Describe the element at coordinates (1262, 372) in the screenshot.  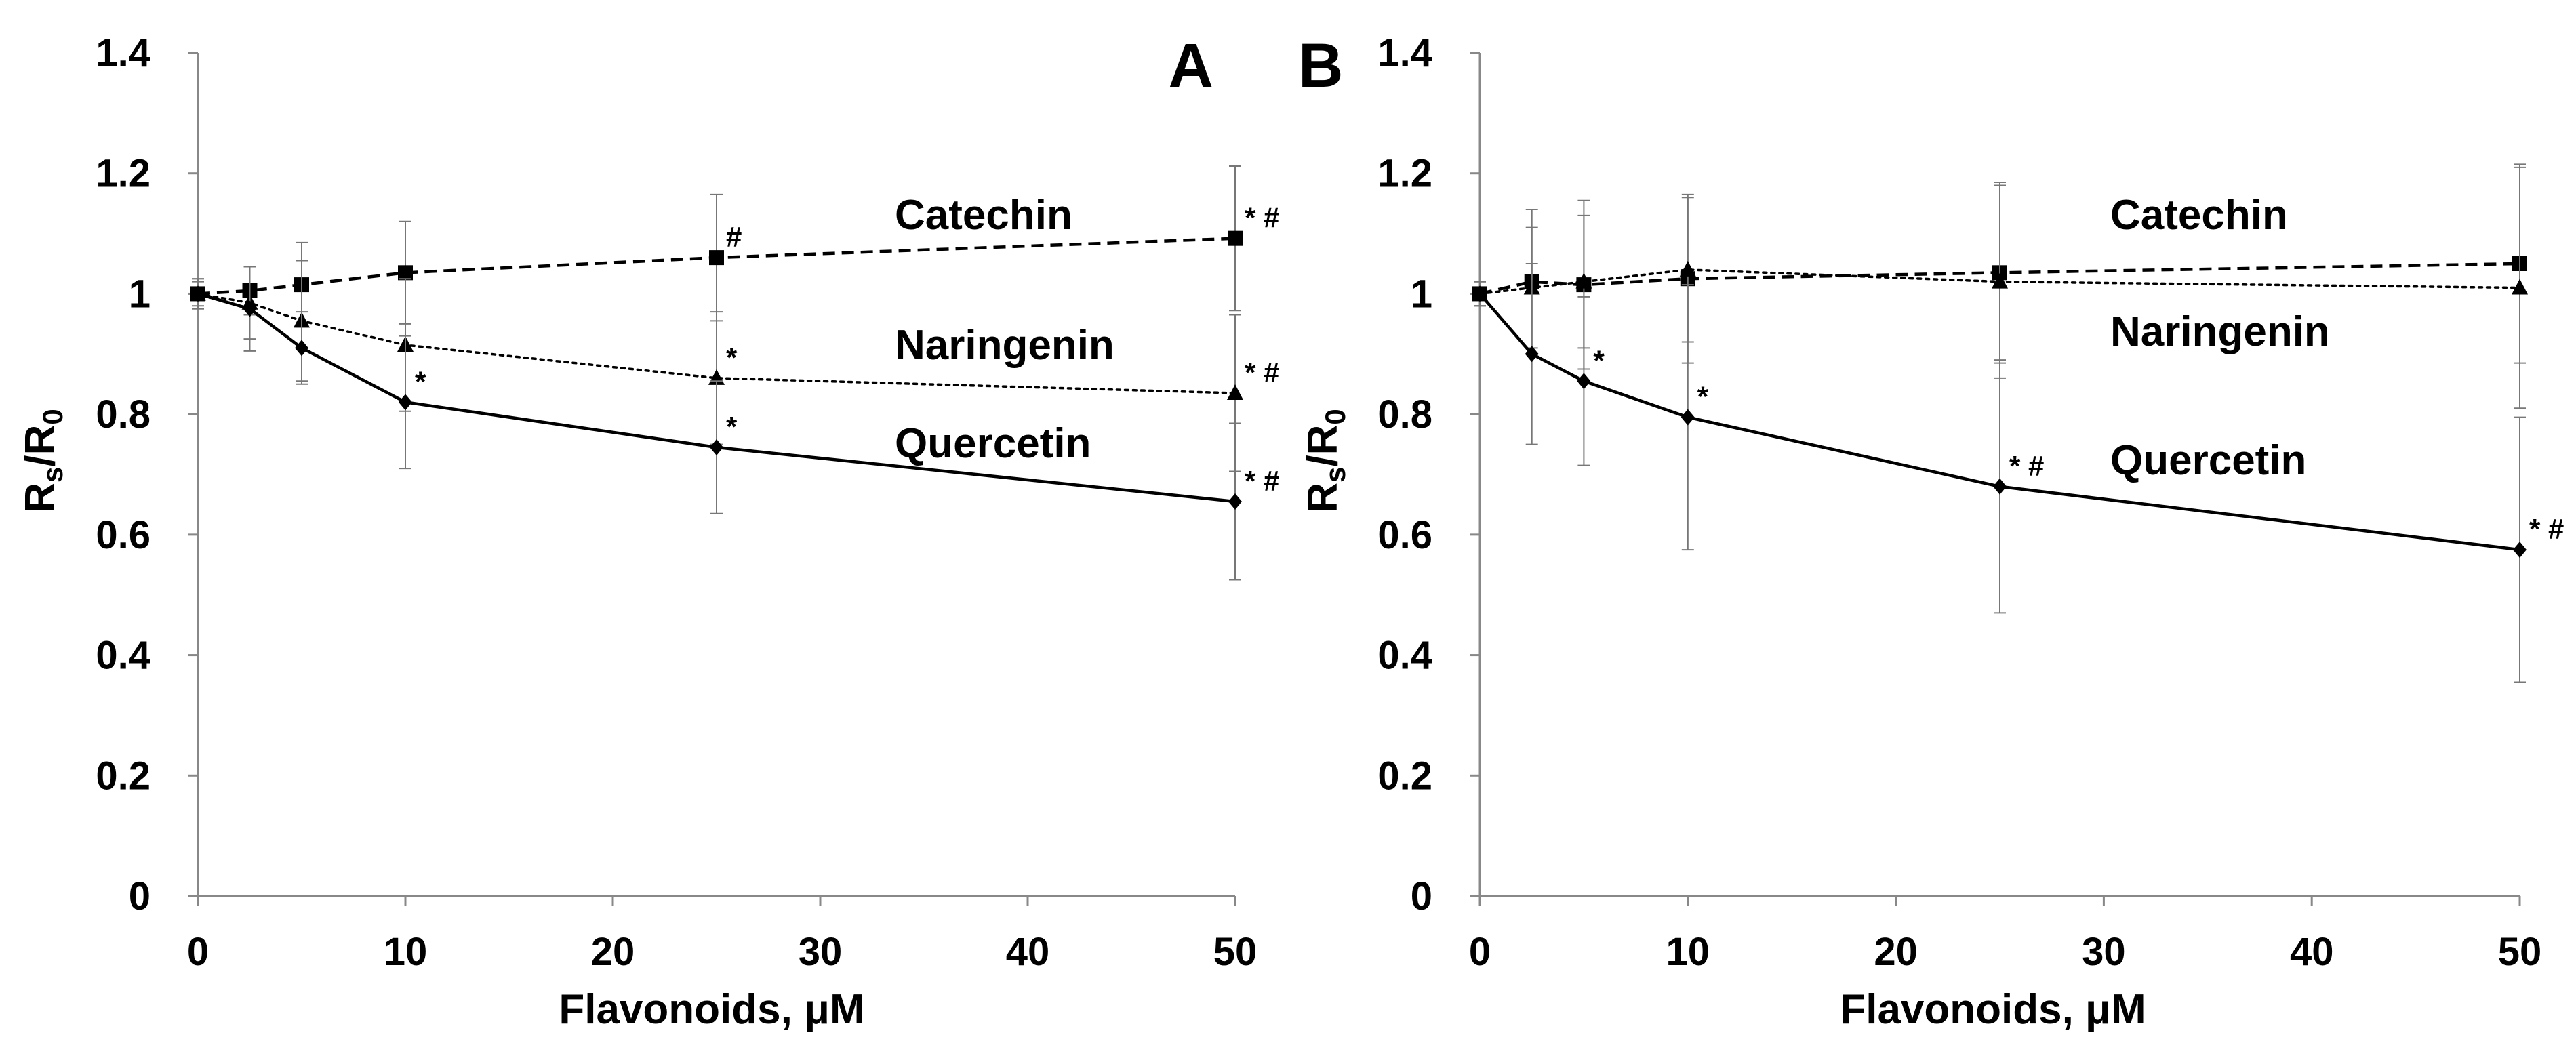
I see `panel-a-naringenin-significance-label: * #` at that location.